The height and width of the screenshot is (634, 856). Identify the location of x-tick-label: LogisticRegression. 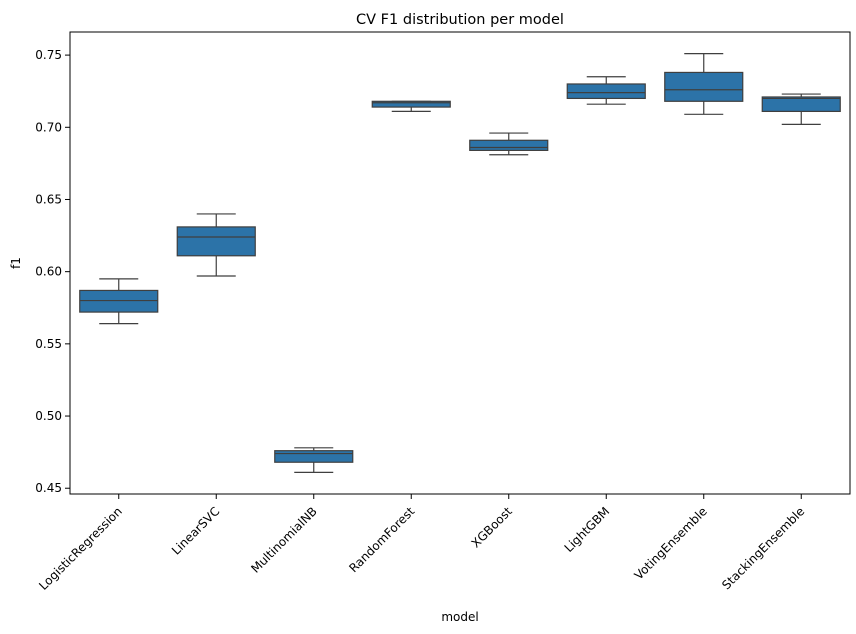
(80, 548).